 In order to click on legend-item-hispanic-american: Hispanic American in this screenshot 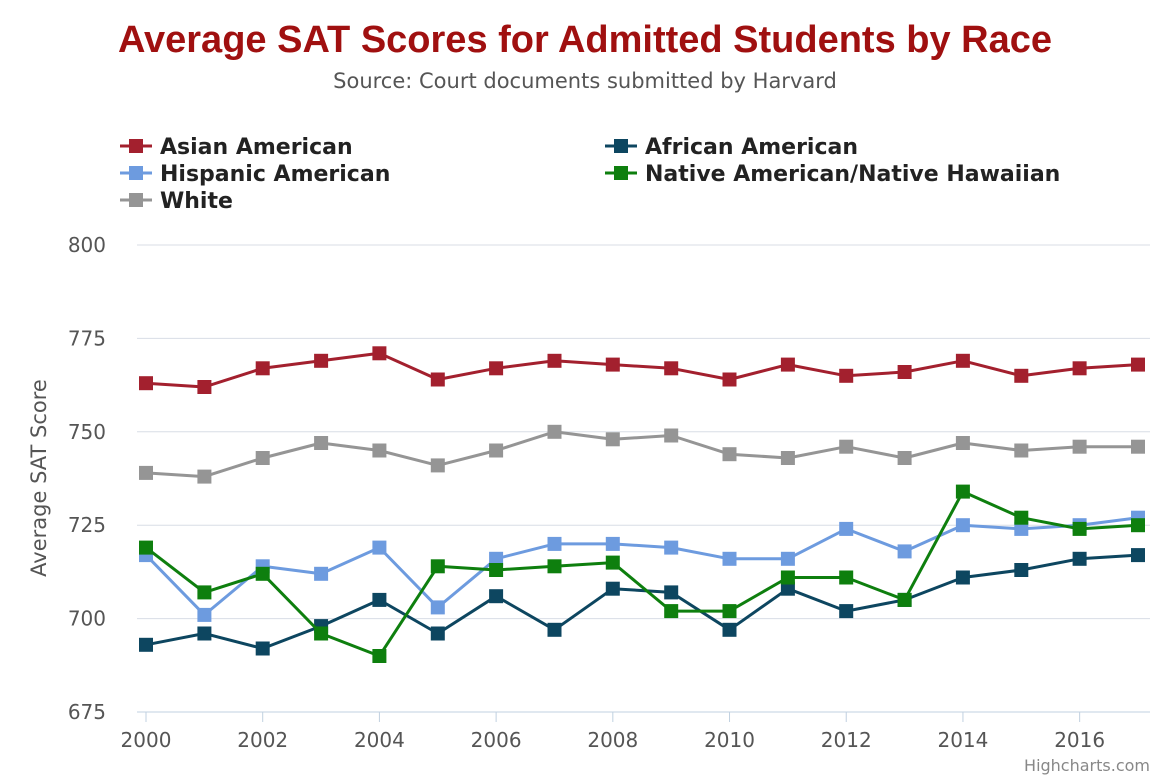, I will do `click(255, 174)`.